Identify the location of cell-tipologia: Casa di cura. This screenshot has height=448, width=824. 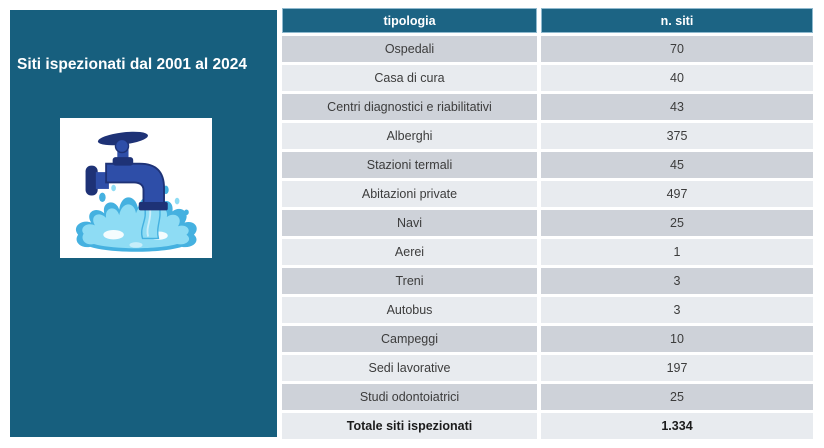
(409, 78).